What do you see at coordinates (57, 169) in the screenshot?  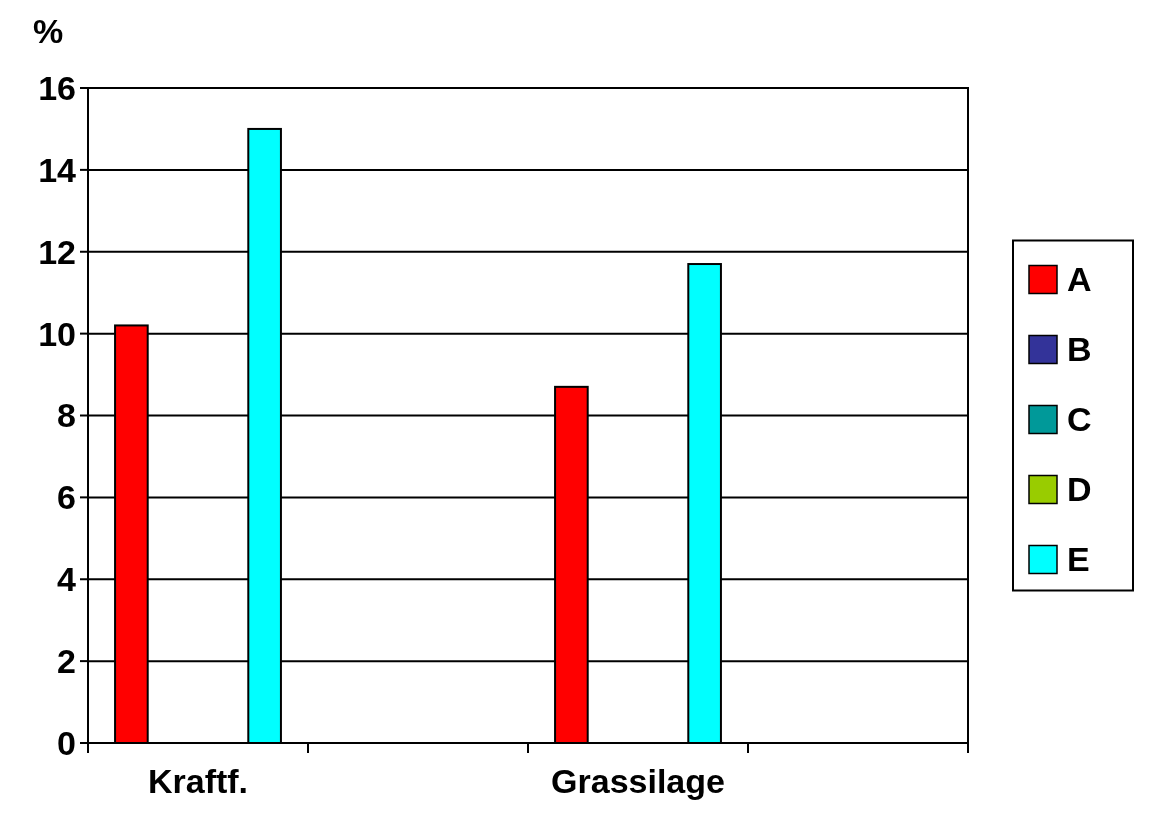 I see `y-tick-label: 14` at bounding box center [57, 169].